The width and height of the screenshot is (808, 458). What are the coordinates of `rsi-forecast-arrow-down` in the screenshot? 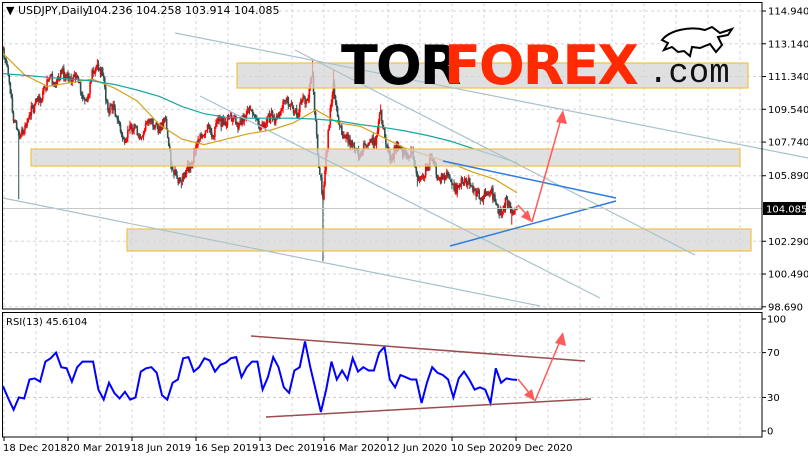 It's located at (524, 386).